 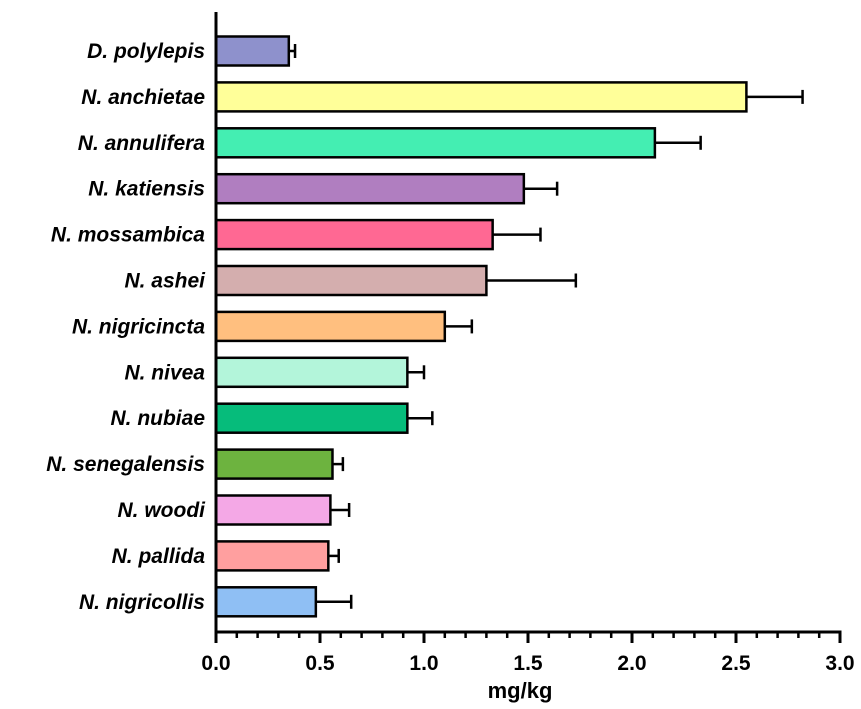 I want to click on x-tick-label-3: 1.5, so click(x=528, y=663).